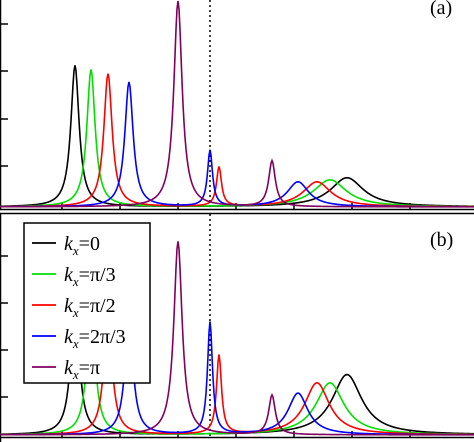 This screenshot has width=474, height=442. Describe the element at coordinates (89, 244) in the screenshot. I see `legend-label-value: =0` at that location.